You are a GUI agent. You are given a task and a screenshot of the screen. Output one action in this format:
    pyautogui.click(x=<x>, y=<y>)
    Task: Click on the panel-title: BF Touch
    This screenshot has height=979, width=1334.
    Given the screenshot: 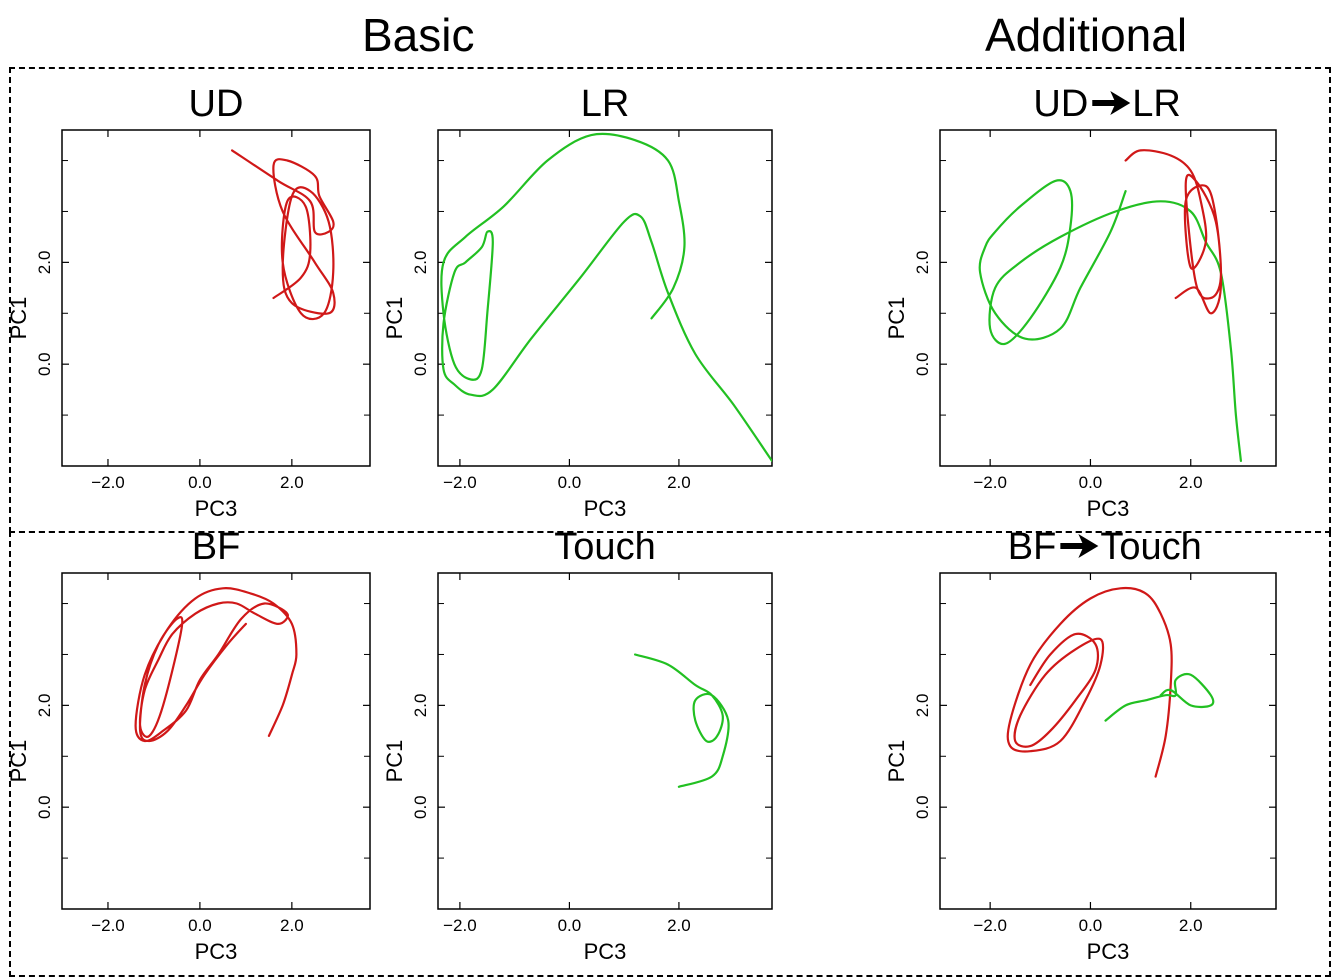 What is the action you would take?
    pyautogui.click(x=1105, y=547)
    